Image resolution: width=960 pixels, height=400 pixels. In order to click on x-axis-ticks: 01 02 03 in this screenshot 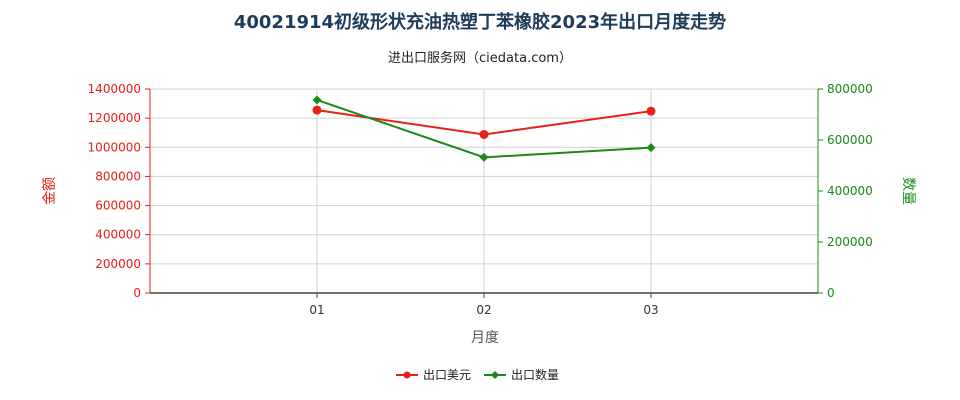, I will do `click(484, 305)`.